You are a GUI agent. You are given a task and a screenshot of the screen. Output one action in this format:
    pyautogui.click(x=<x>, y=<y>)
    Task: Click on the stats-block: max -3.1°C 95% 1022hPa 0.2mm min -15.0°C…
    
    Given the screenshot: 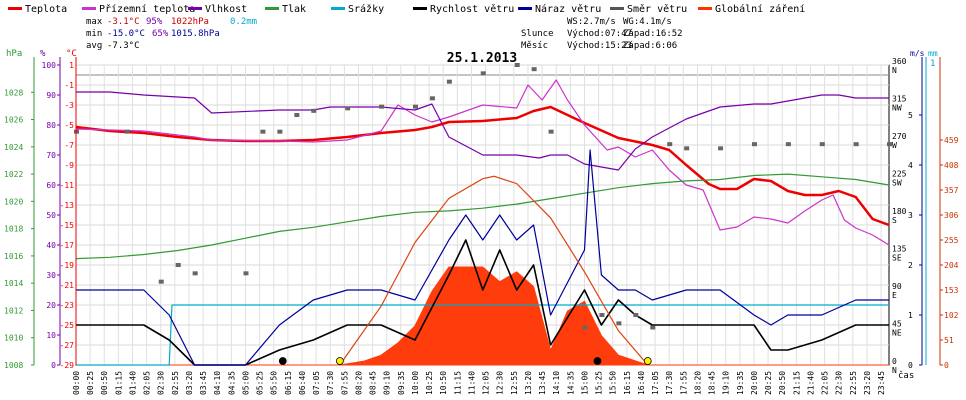 What is the action you would take?
    pyautogui.click(x=171, y=34)
    